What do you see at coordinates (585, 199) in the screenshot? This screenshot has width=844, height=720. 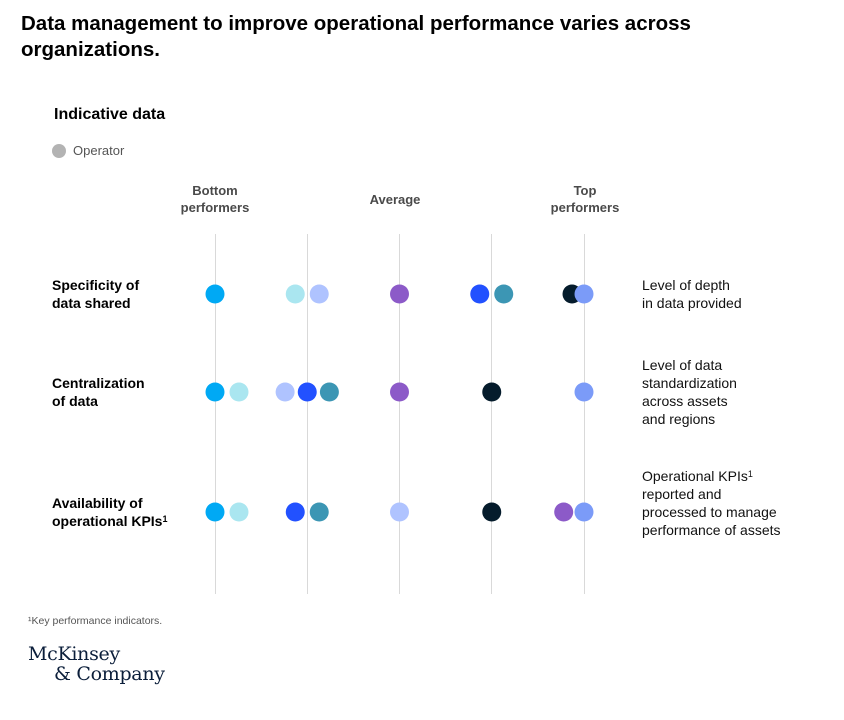 I see `column-header-top: Top performers` at bounding box center [585, 199].